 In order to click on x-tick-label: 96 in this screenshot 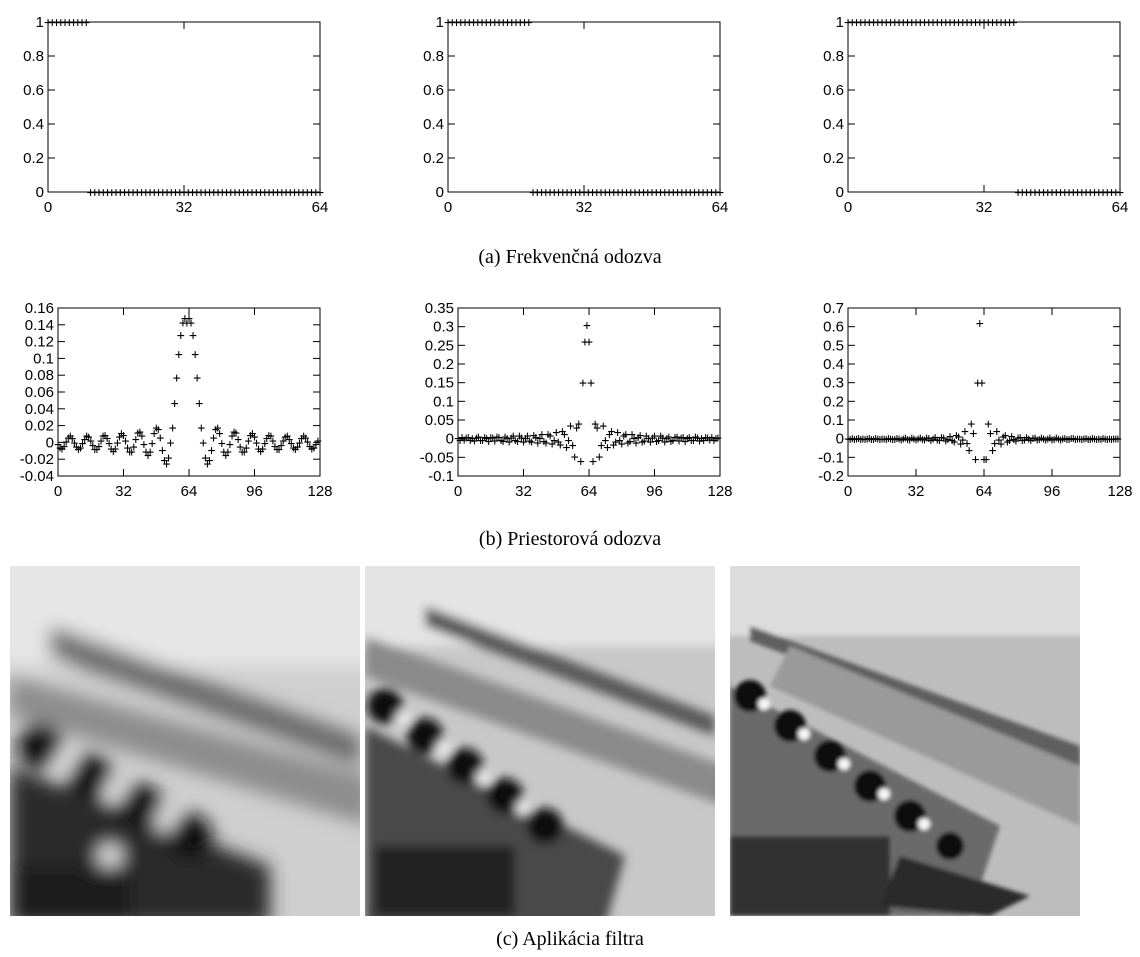, I will do `click(1052, 491)`.